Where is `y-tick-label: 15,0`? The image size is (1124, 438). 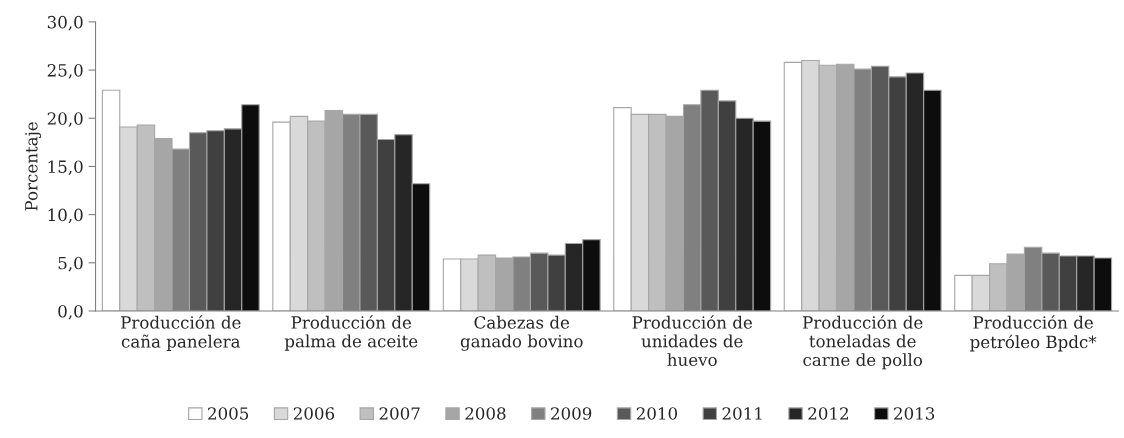
y-tick-label: 15,0 is located at coordinates (65, 168).